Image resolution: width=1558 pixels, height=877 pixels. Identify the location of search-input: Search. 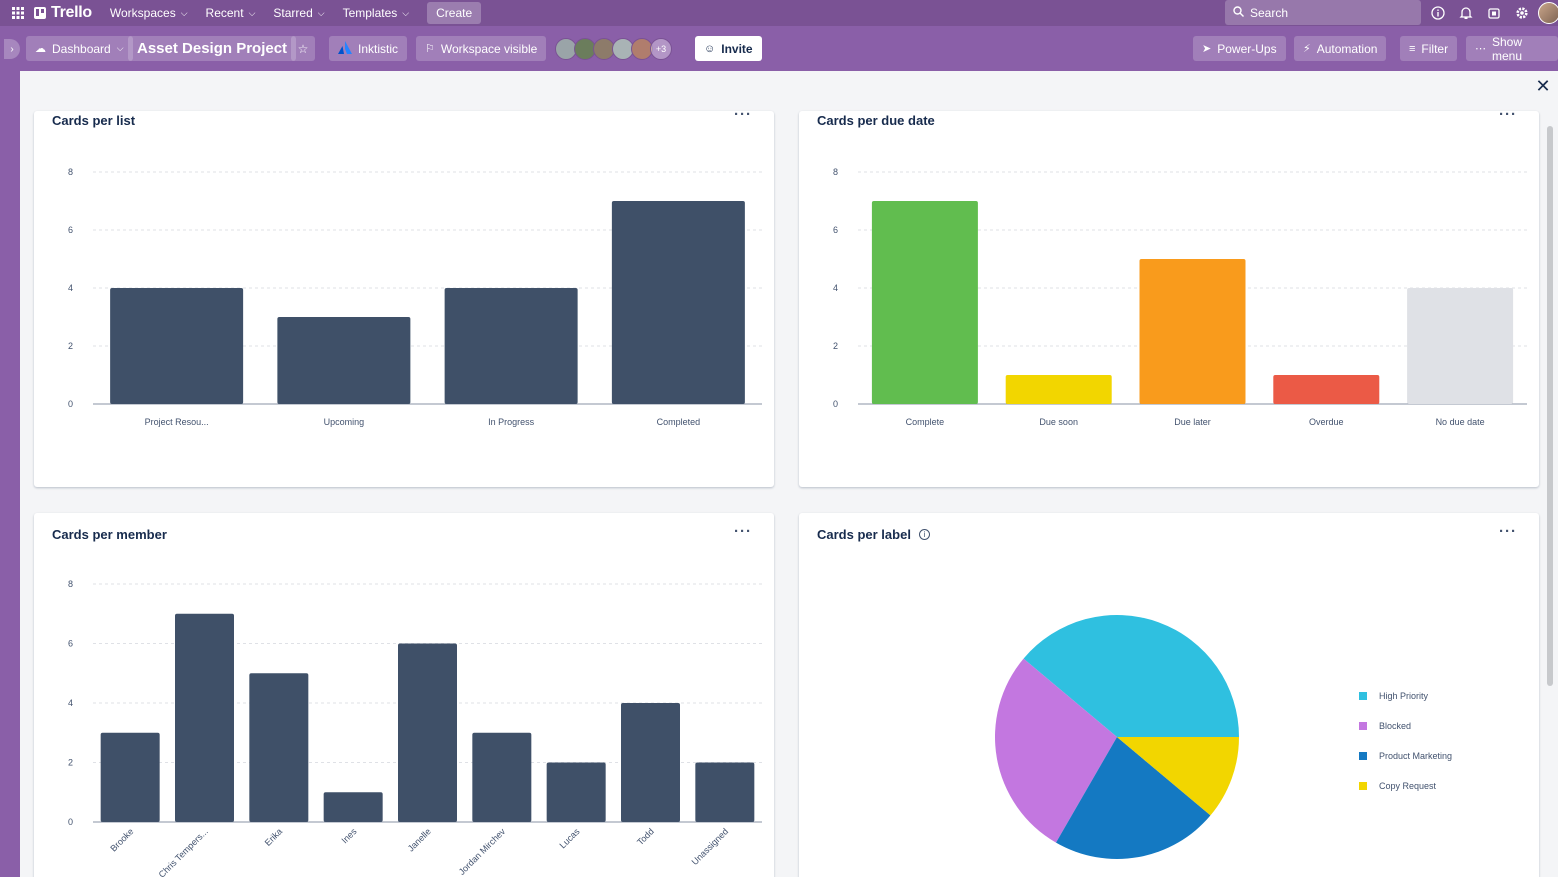
(1323, 12).